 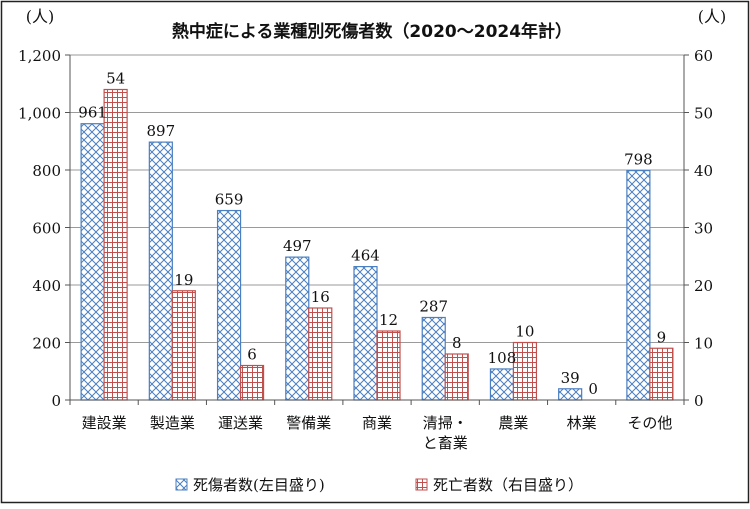 What do you see at coordinates (502, 358) in the screenshot?
I see `data-label-casualties: 108` at bounding box center [502, 358].